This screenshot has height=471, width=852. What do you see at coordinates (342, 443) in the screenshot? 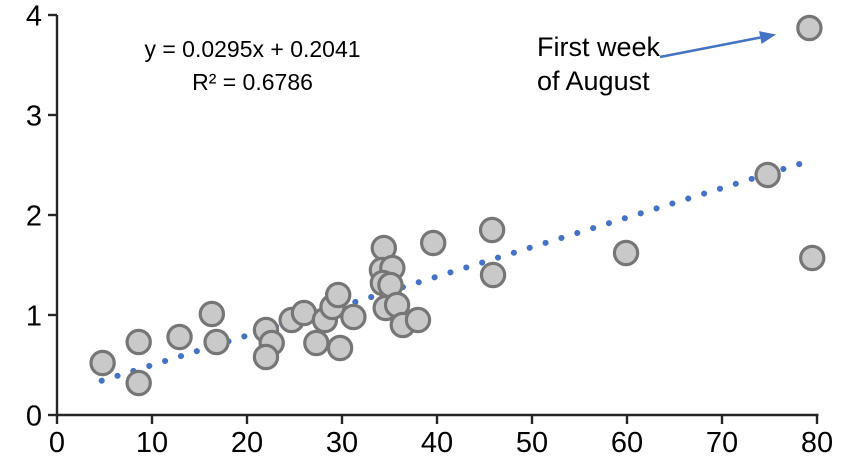
I see `x-tick-label: 30` at bounding box center [342, 443].